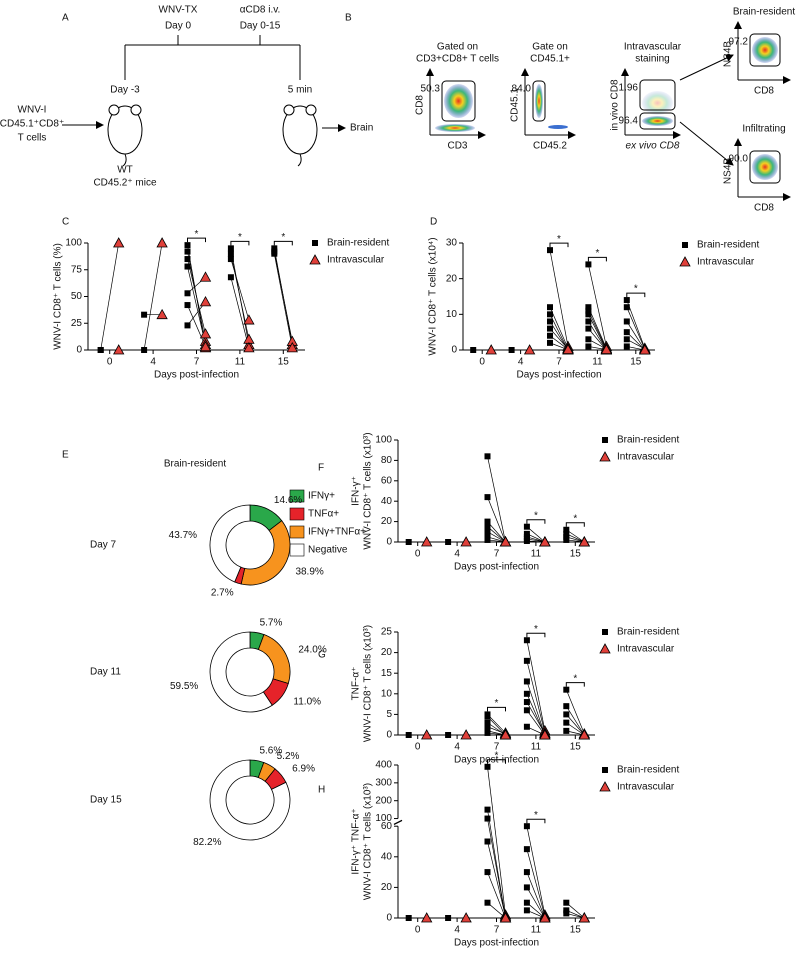  I want to click on legend-label: Intravascular, so click(646, 649).